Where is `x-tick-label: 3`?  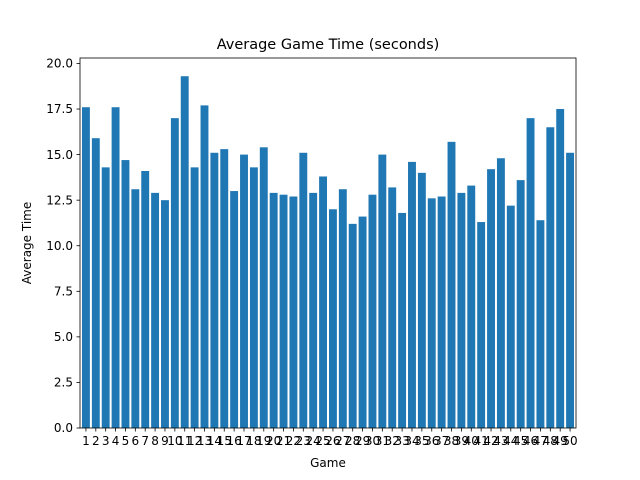
x-tick-label: 3 is located at coordinates (106, 441).